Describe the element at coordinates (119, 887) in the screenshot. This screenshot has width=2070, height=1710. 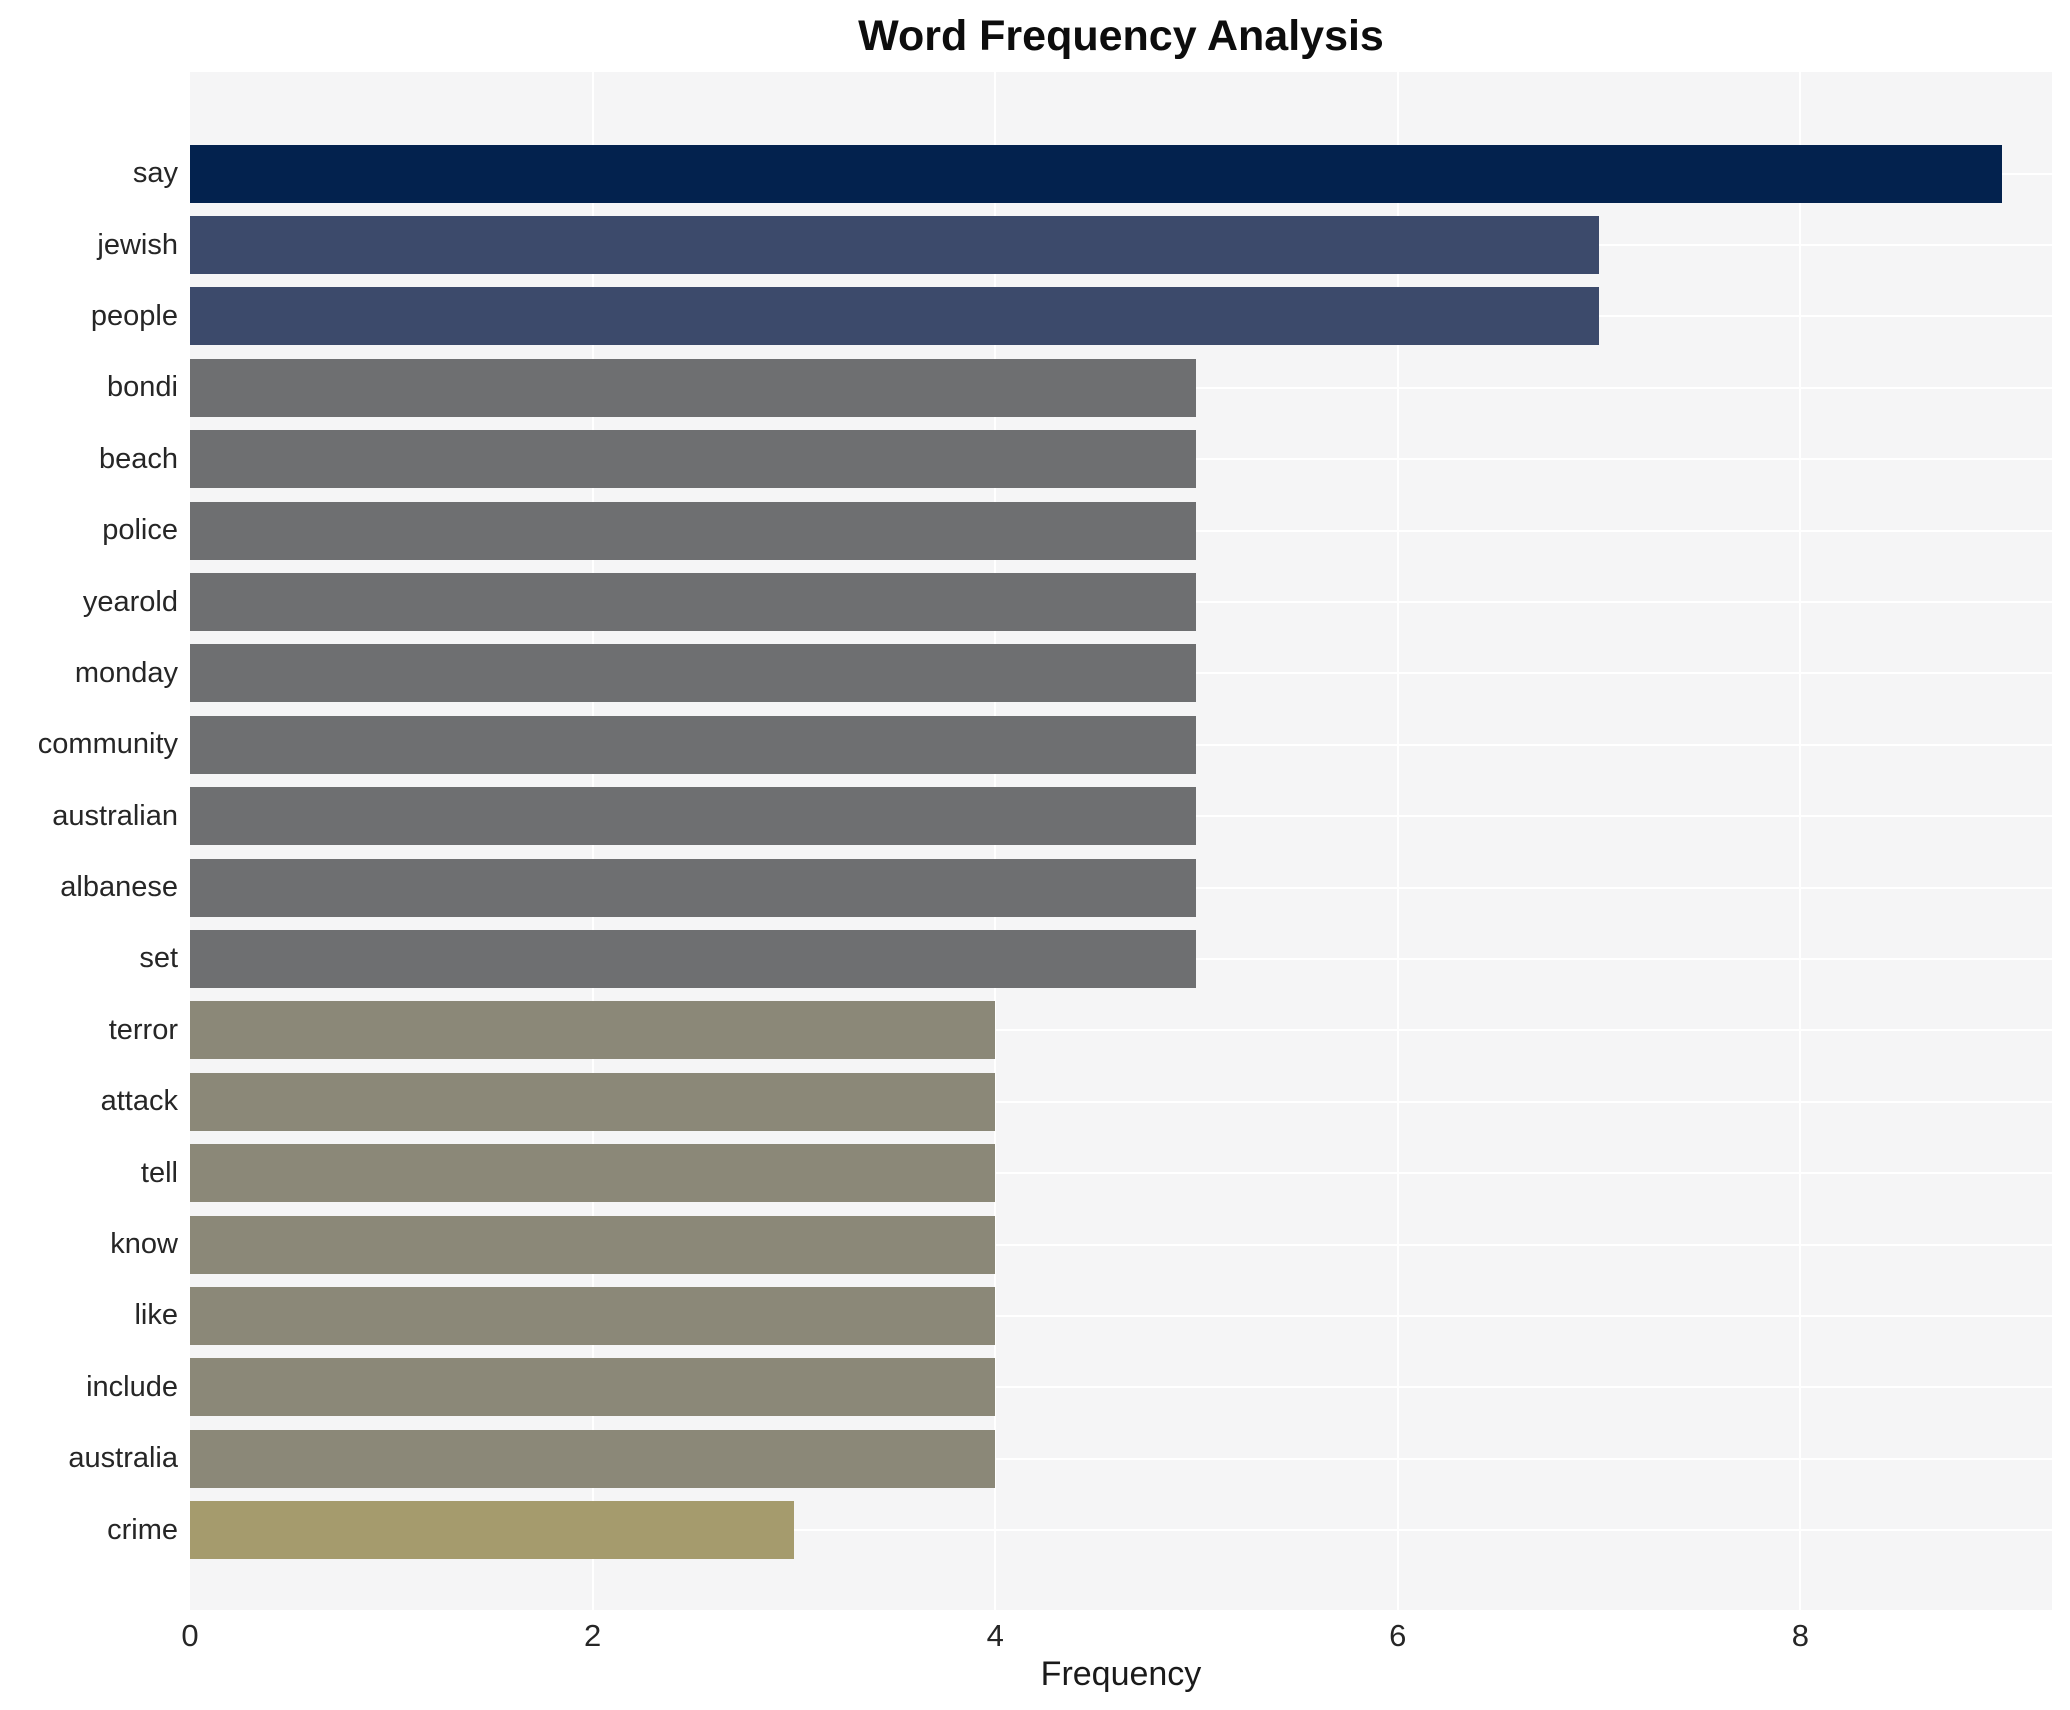
I see `y-label-albanese: albanese` at that location.